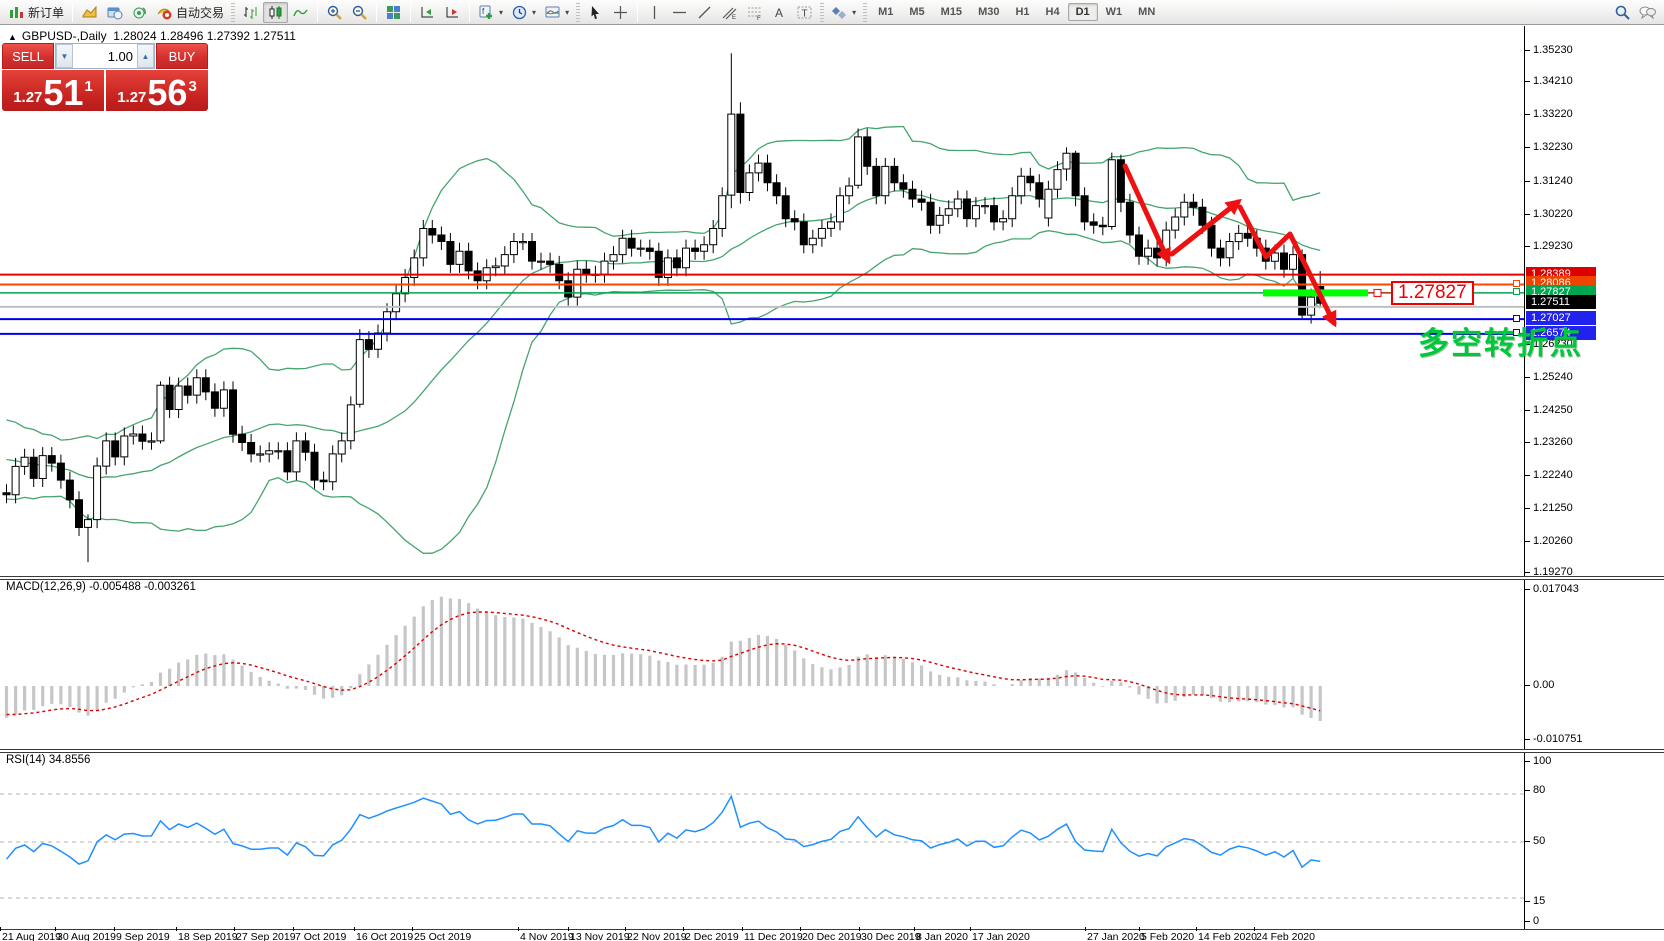 The image size is (1664, 941). What do you see at coordinates (105, 56) in the screenshot?
I see `volume-input` at bounding box center [105, 56].